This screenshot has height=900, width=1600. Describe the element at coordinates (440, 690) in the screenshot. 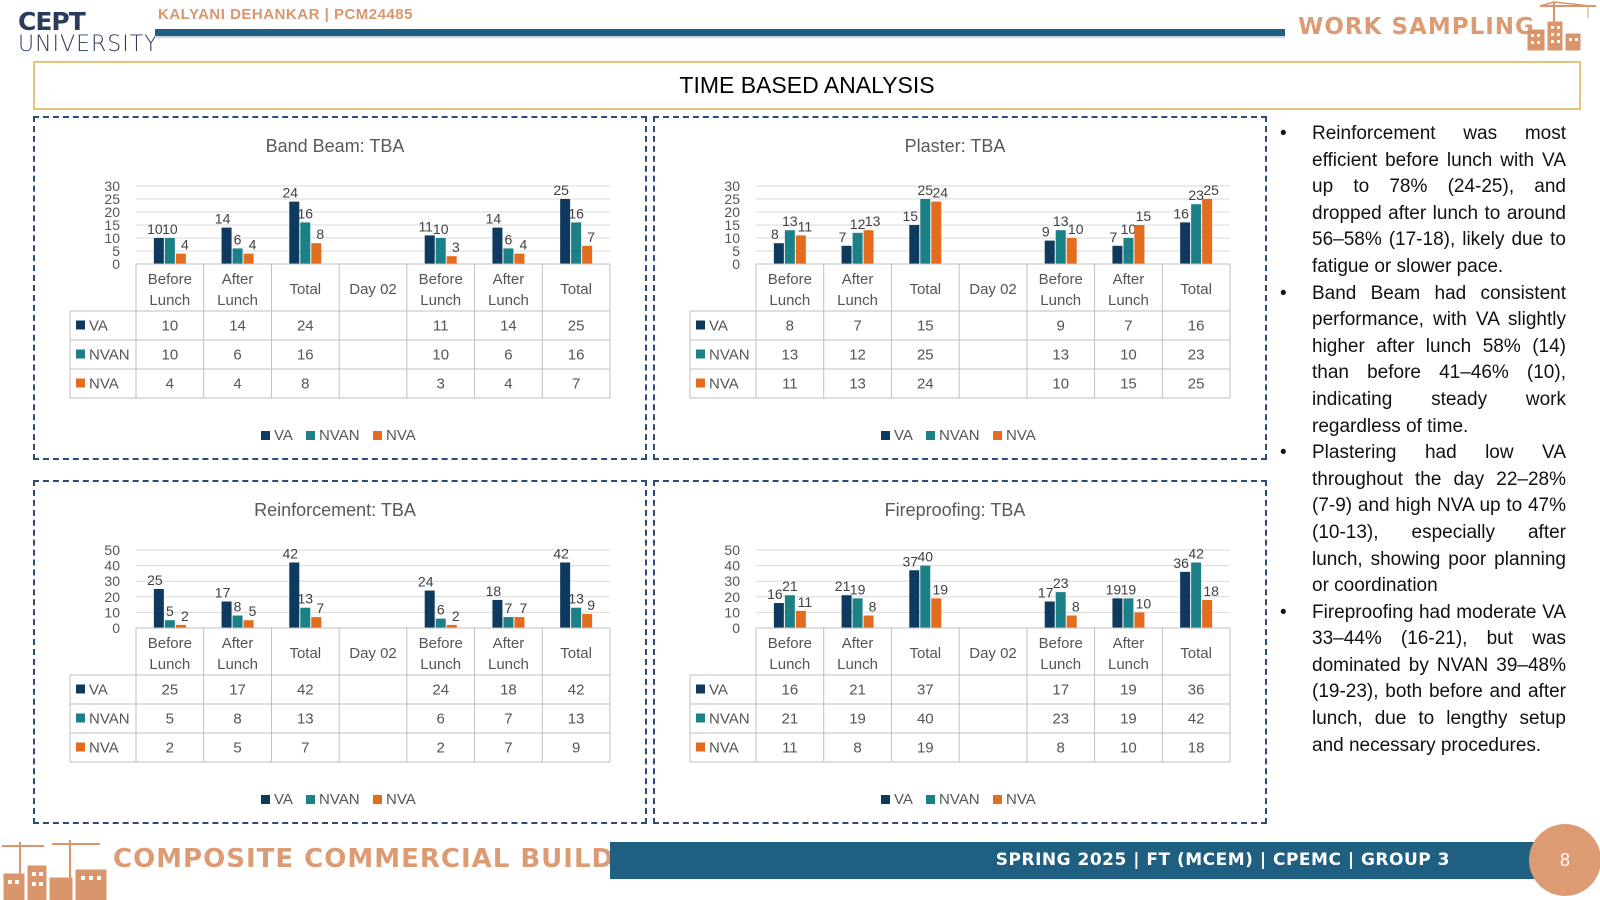

I see `table-cell: 24` at that location.